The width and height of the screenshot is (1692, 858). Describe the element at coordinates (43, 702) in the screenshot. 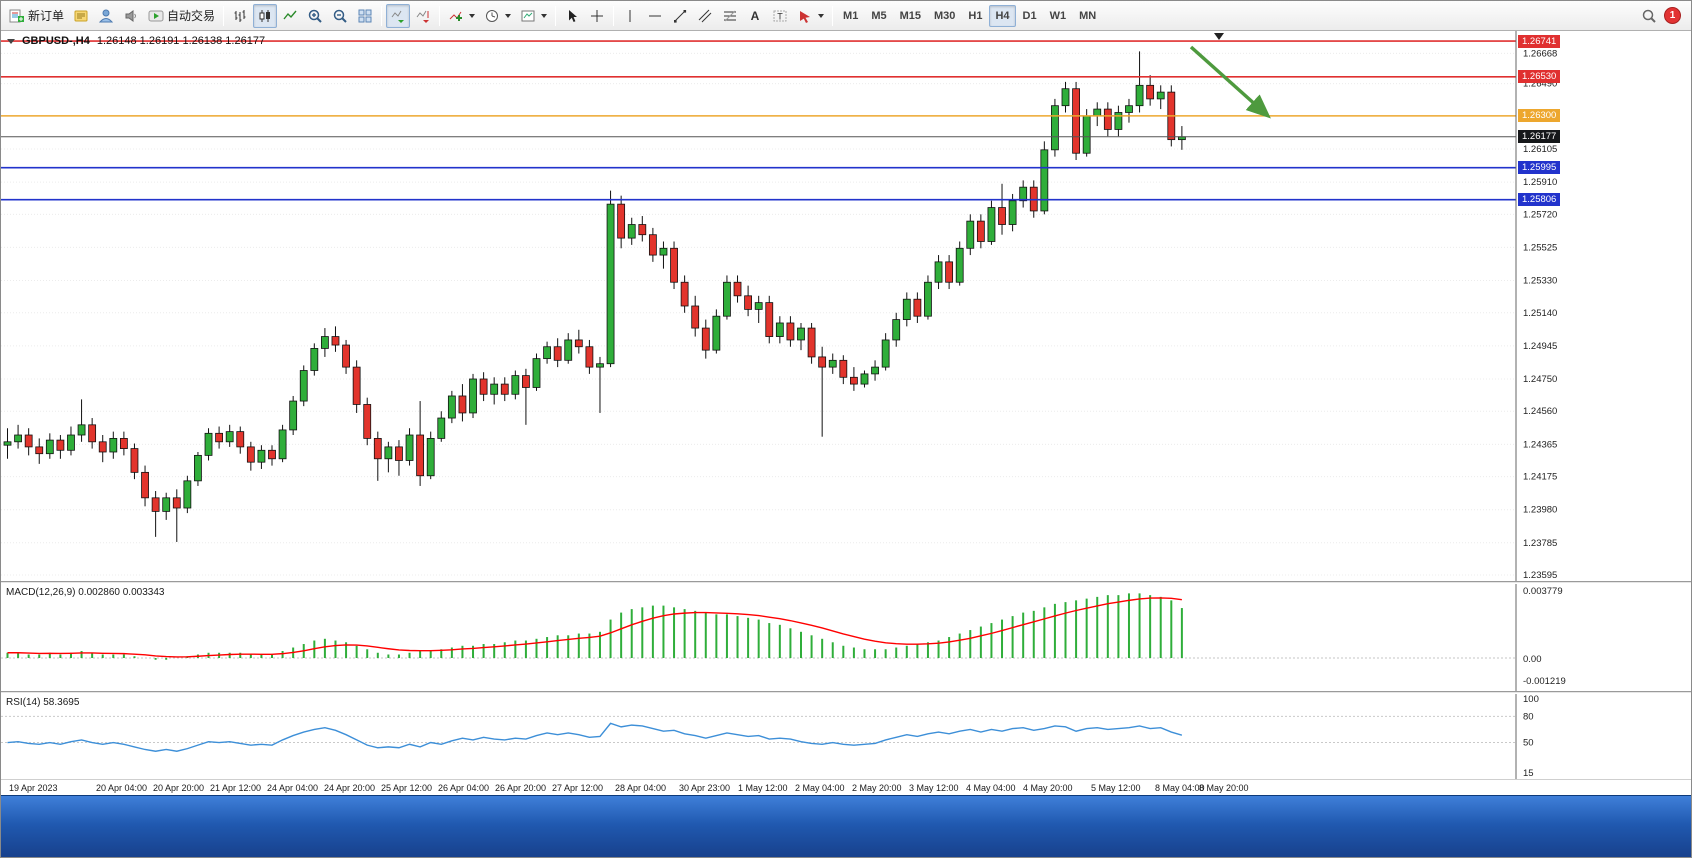

I see `rsi-label: RSI(14) 58.3695` at that location.